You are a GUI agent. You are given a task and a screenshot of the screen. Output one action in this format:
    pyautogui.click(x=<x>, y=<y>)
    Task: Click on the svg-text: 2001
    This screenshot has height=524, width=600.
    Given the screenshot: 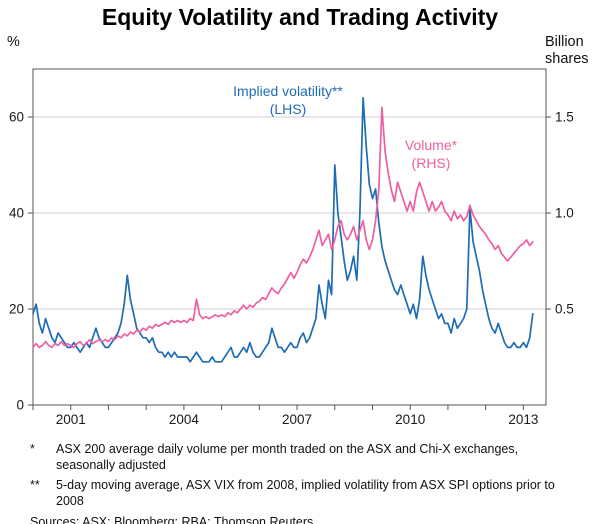 What is the action you would take?
    pyautogui.click(x=71, y=419)
    